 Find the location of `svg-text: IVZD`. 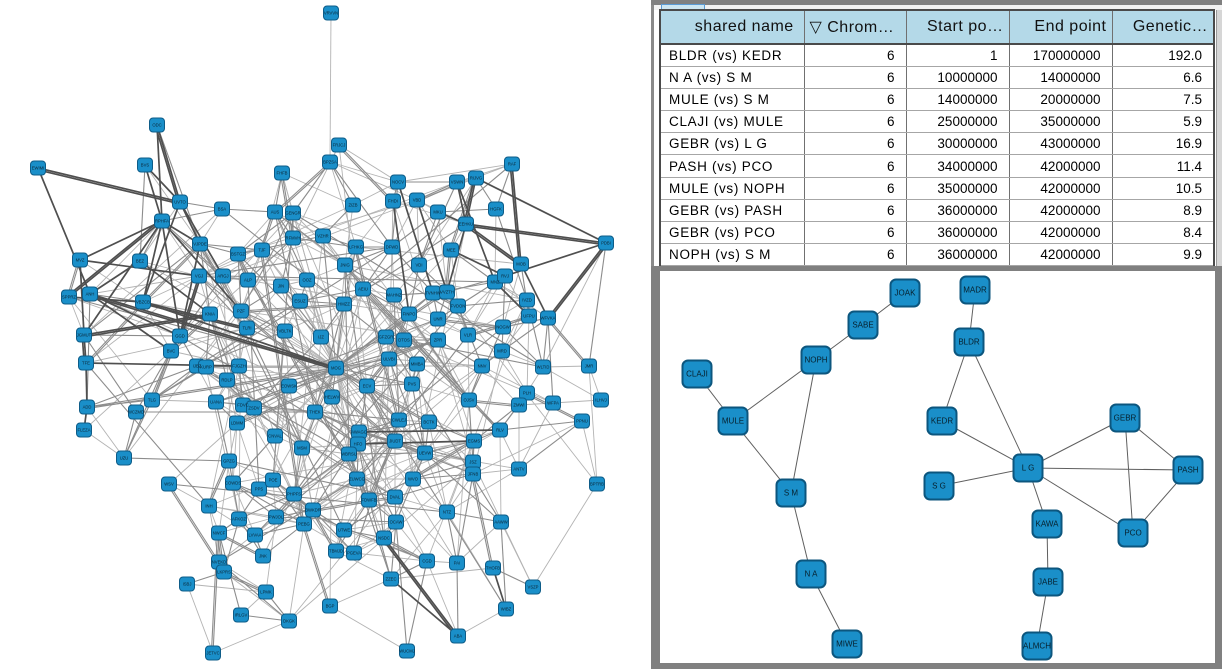

svg-text: IVZD is located at coordinates (527, 300).